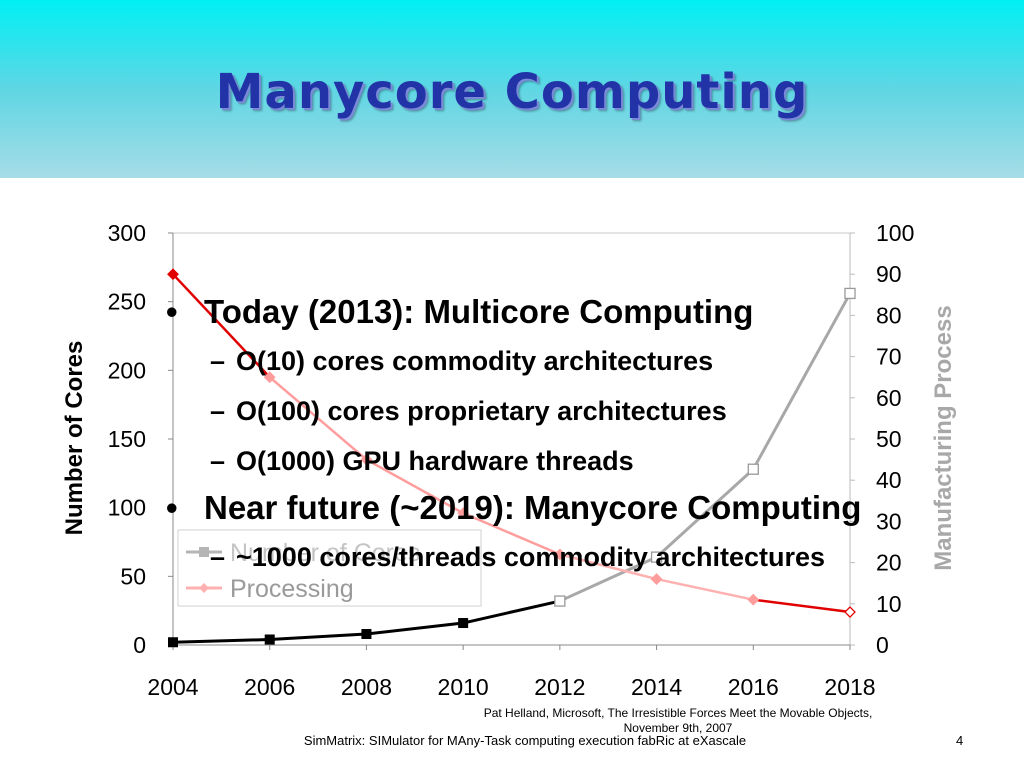 Image resolution: width=1024 pixels, height=768 pixels. I want to click on y-tick-label: 250, so click(127, 302).